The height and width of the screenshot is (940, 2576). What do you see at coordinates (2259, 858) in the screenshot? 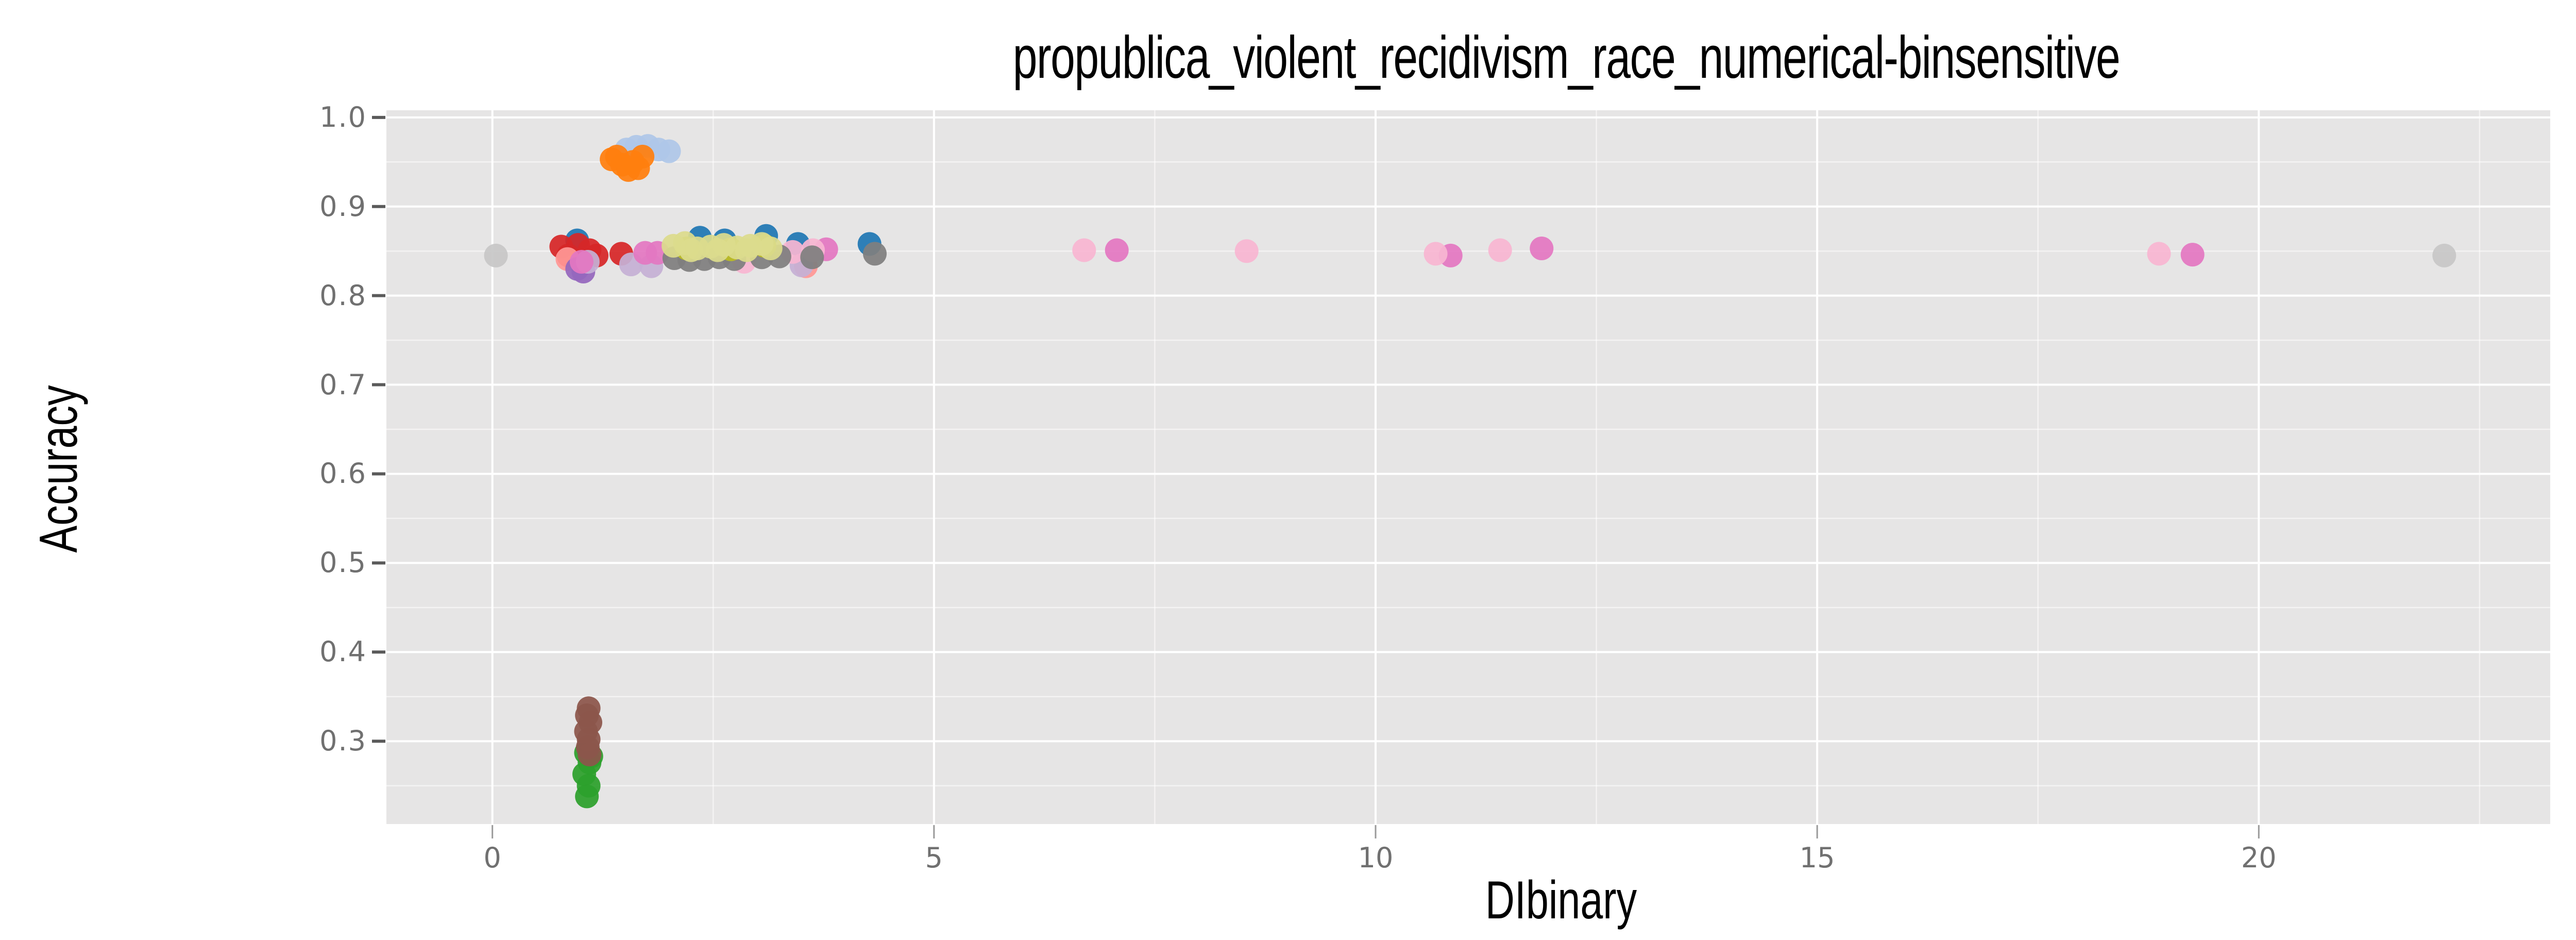
I see `x-tick-label: 20` at bounding box center [2259, 858].